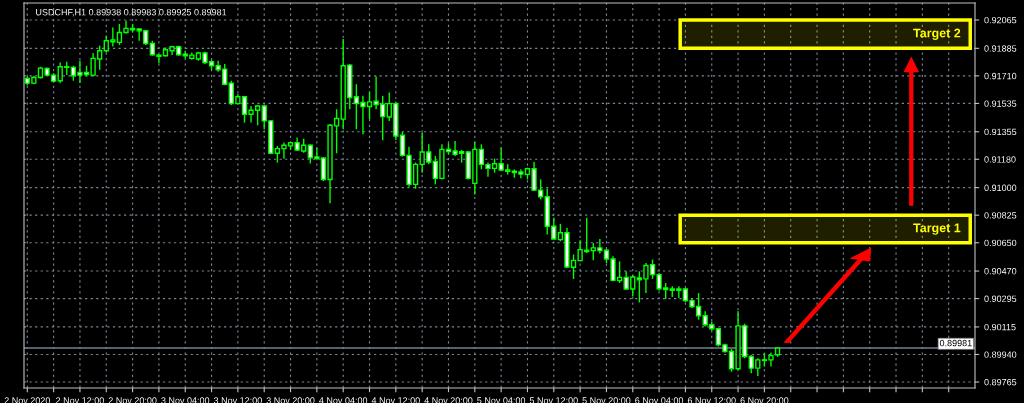  What do you see at coordinates (1000, 132) in the screenshot?
I see `y-tick-label: 0.91355` at bounding box center [1000, 132].